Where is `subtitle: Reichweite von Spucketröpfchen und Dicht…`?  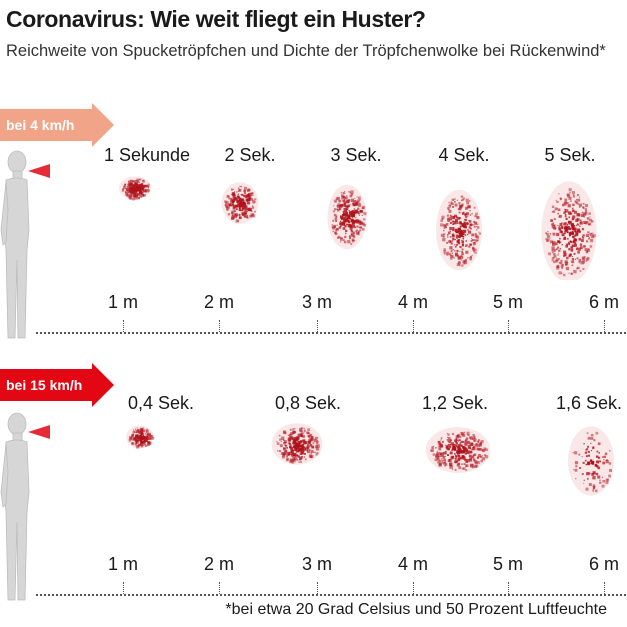 subtitle: Reichweite von Spucketröpfchen und Dicht… is located at coordinates (306, 51).